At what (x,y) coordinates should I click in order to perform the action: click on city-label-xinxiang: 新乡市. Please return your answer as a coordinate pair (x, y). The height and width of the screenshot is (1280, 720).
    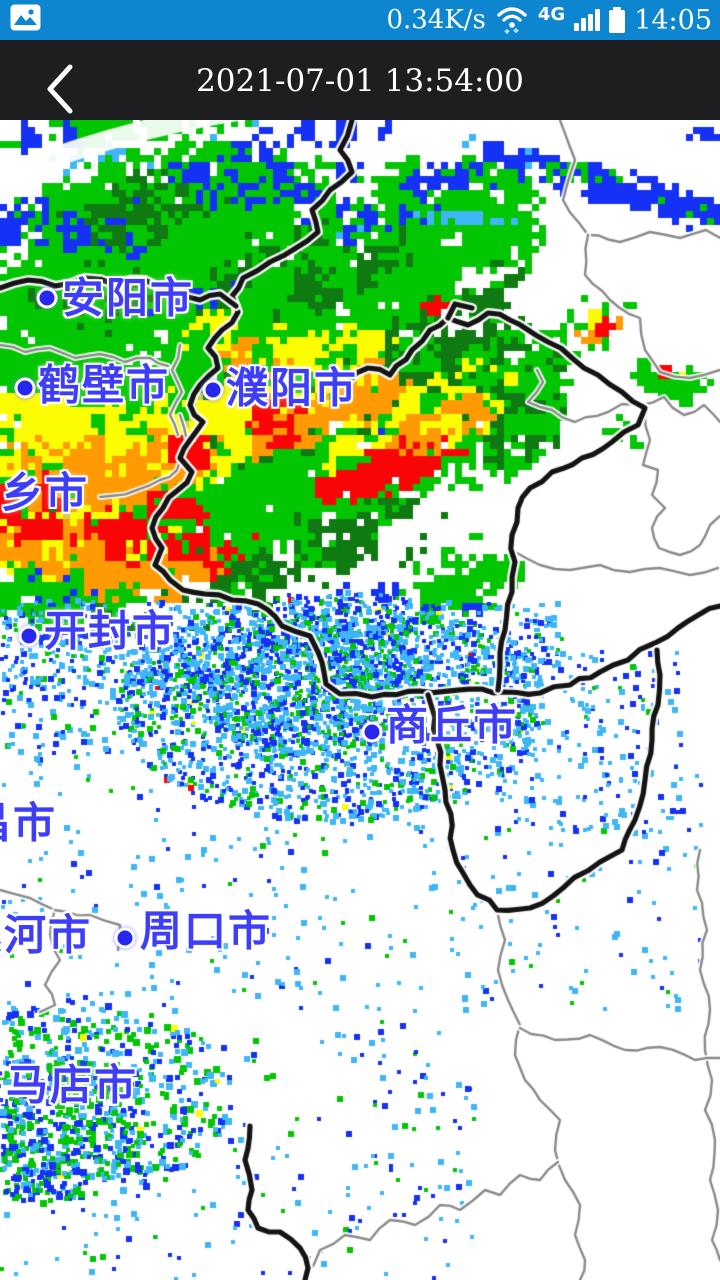
    Looking at the image, I should click on (45, 493).